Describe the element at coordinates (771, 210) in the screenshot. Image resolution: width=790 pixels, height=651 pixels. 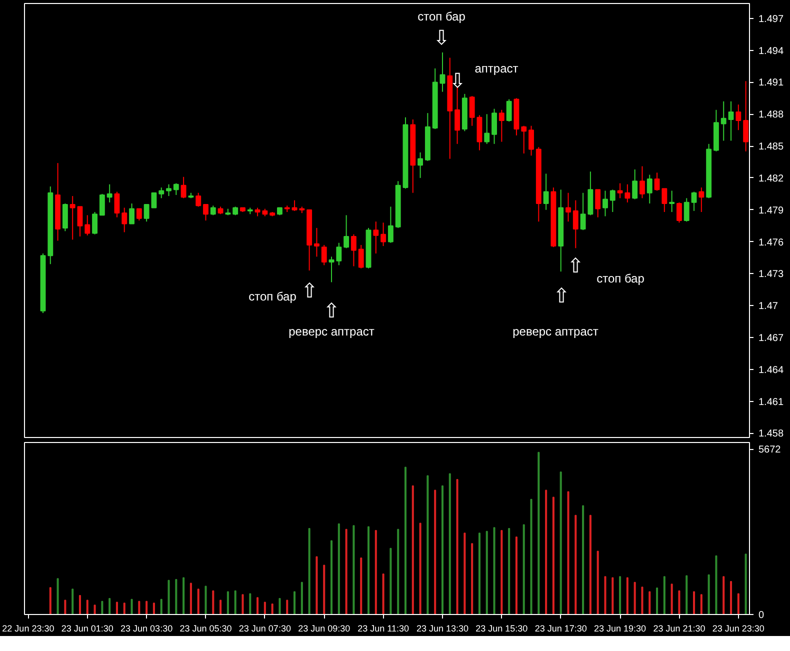
I see `y-tick-label: 1.479` at that location.